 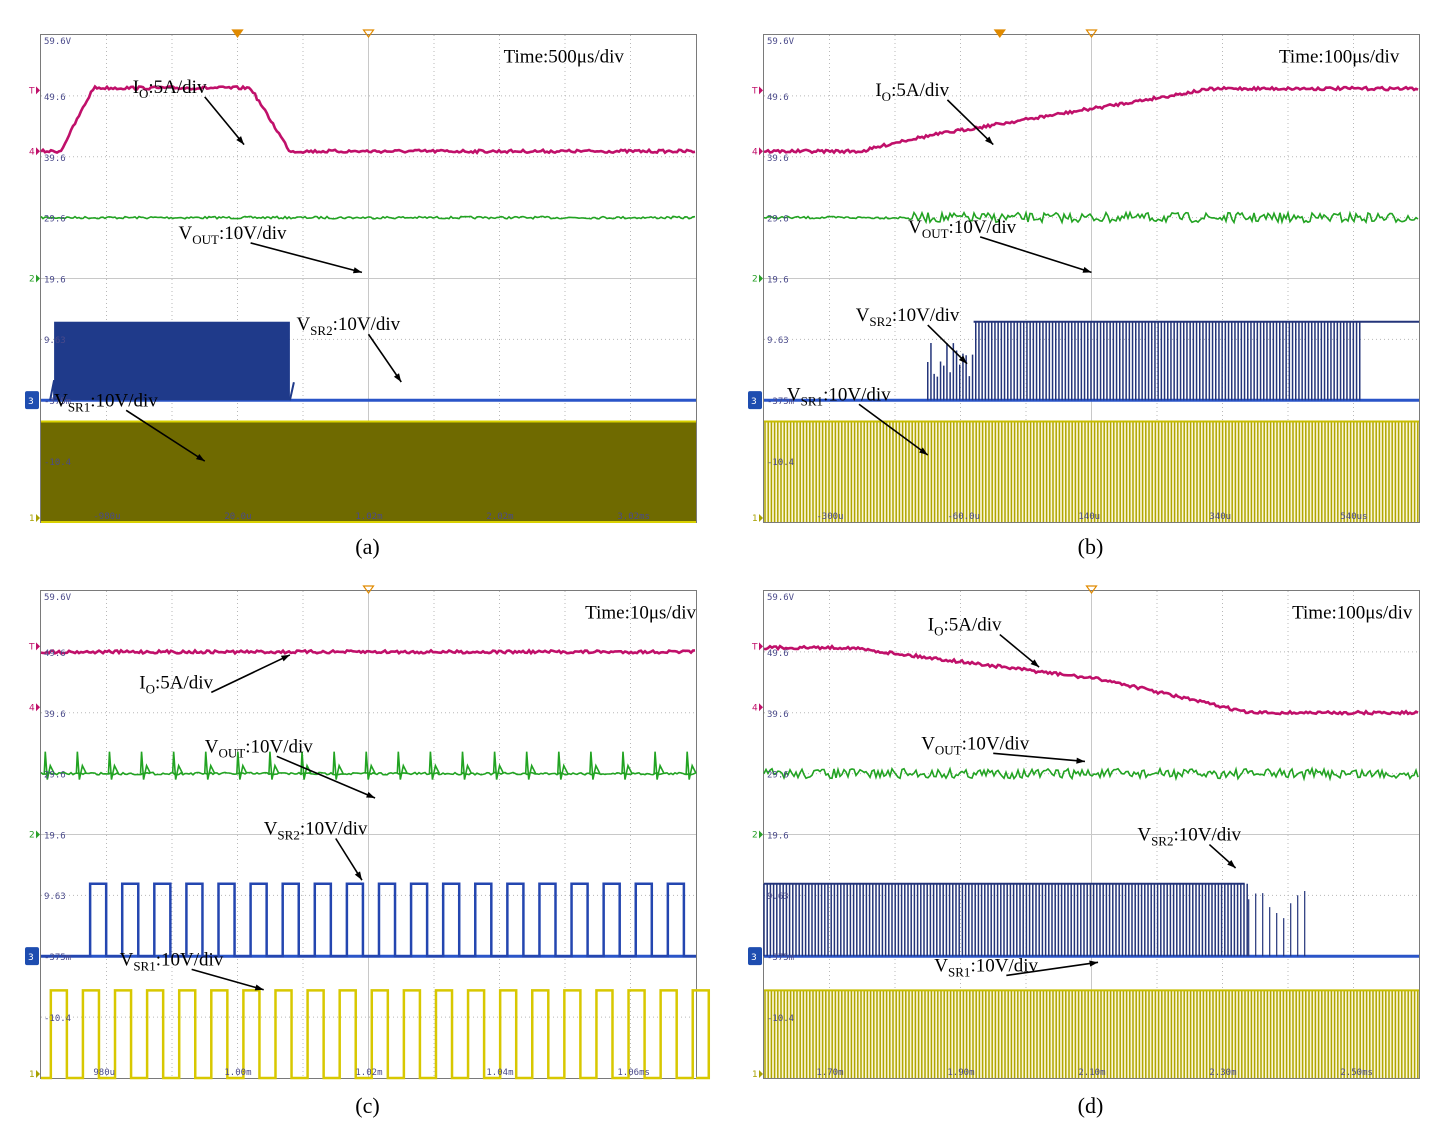 I want to click on label-io: IO:5A/div, so click(x=984, y=641).